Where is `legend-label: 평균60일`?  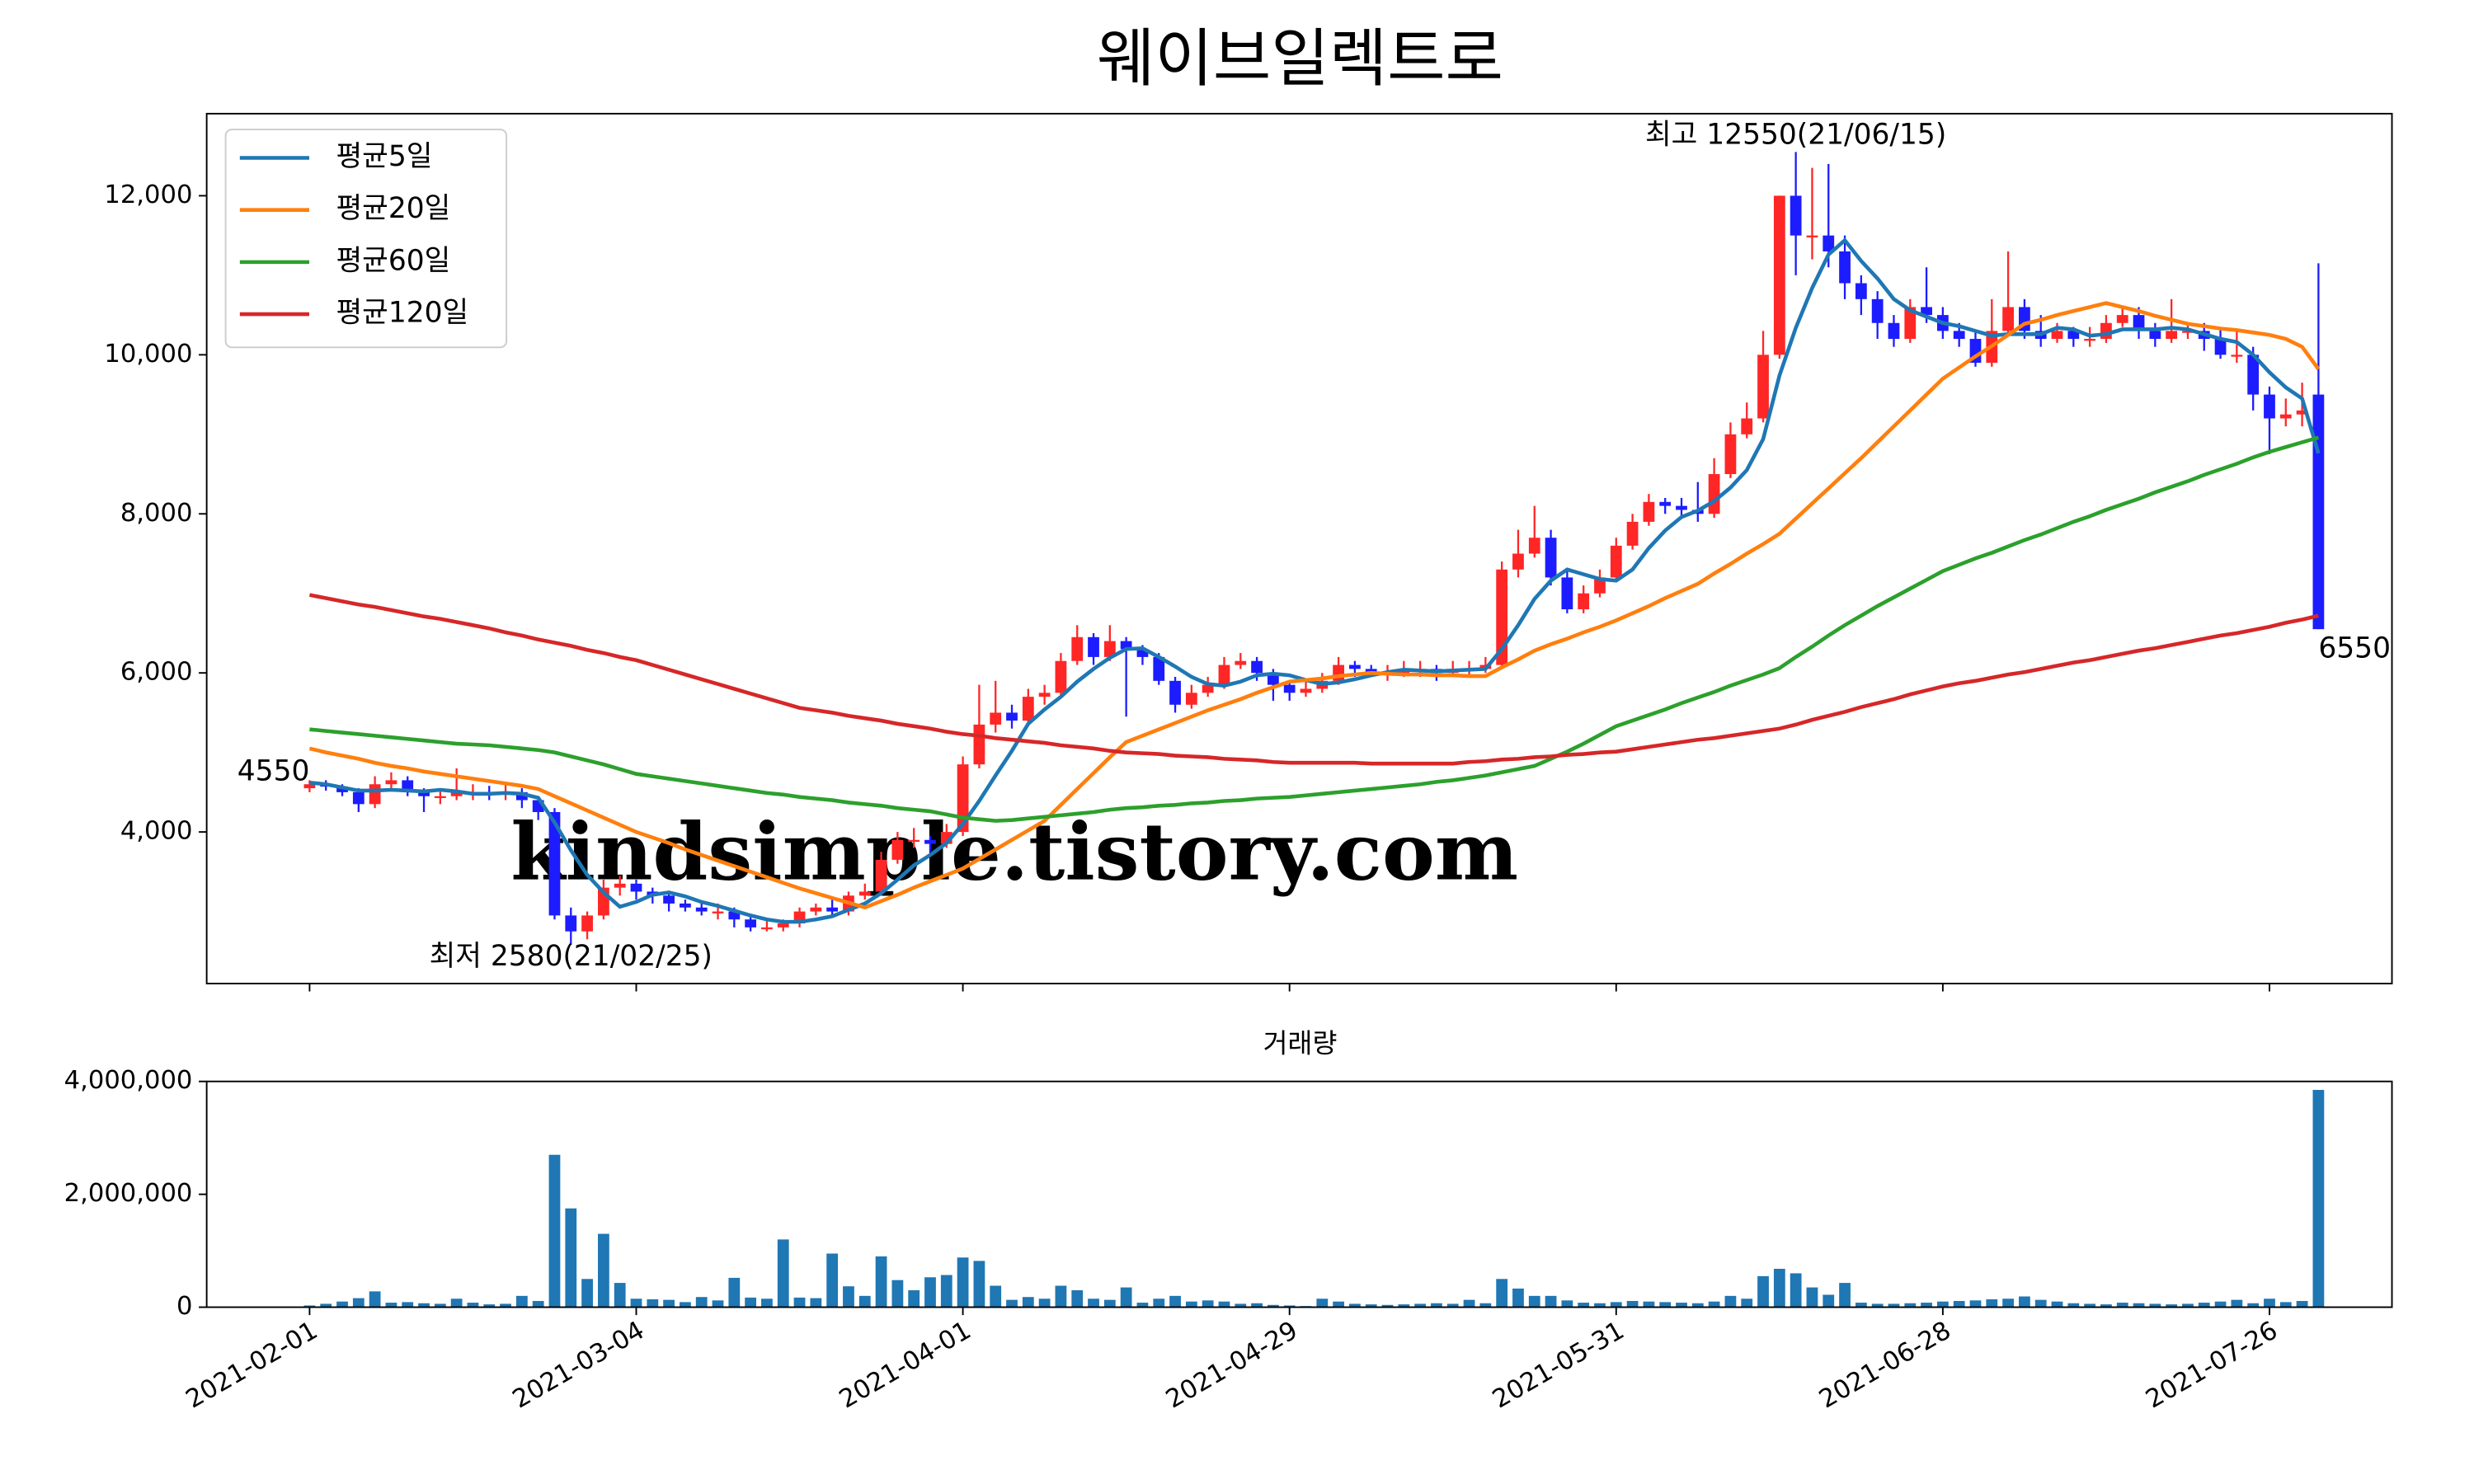
legend-label: 평균60일 is located at coordinates (393, 260).